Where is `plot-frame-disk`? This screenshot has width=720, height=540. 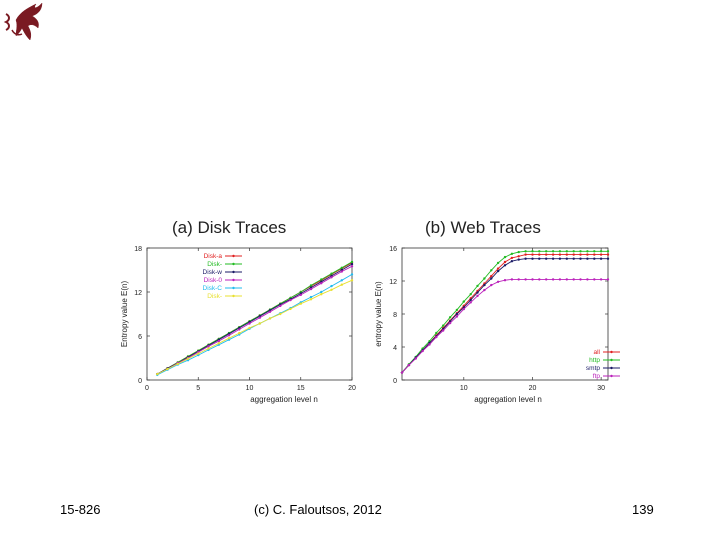
plot-frame-disk is located at coordinates (249, 314).